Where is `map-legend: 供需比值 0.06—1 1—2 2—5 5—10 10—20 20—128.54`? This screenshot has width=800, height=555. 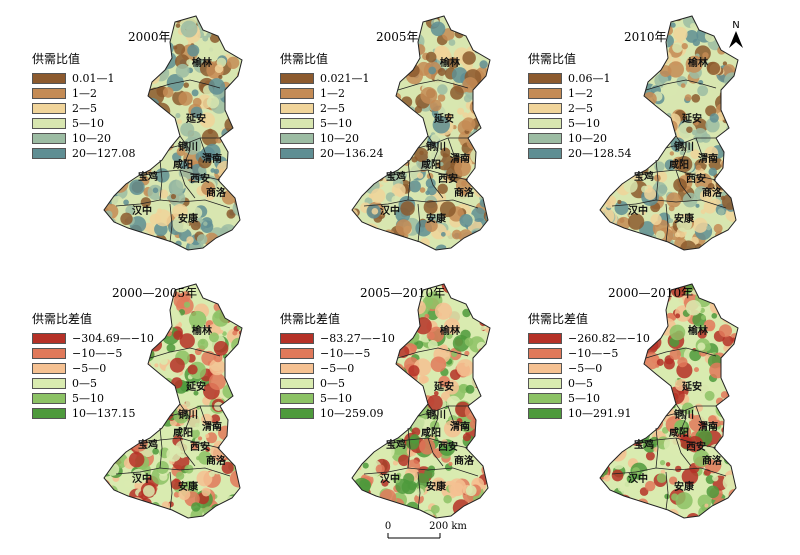
map-legend: 供需比值 0.06—1 1—2 2—5 5—10 10—20 20—128.54 is located at coordinates (580, 105).